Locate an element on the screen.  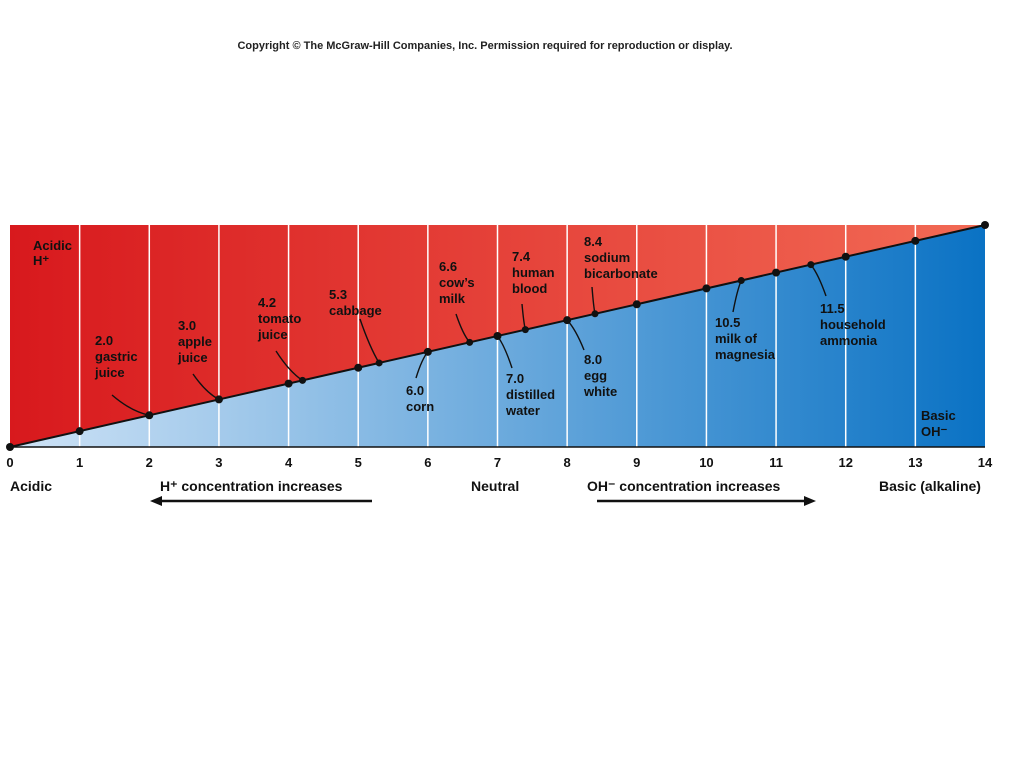
tick-label-13: 13 is located at coordinates (915, 462).